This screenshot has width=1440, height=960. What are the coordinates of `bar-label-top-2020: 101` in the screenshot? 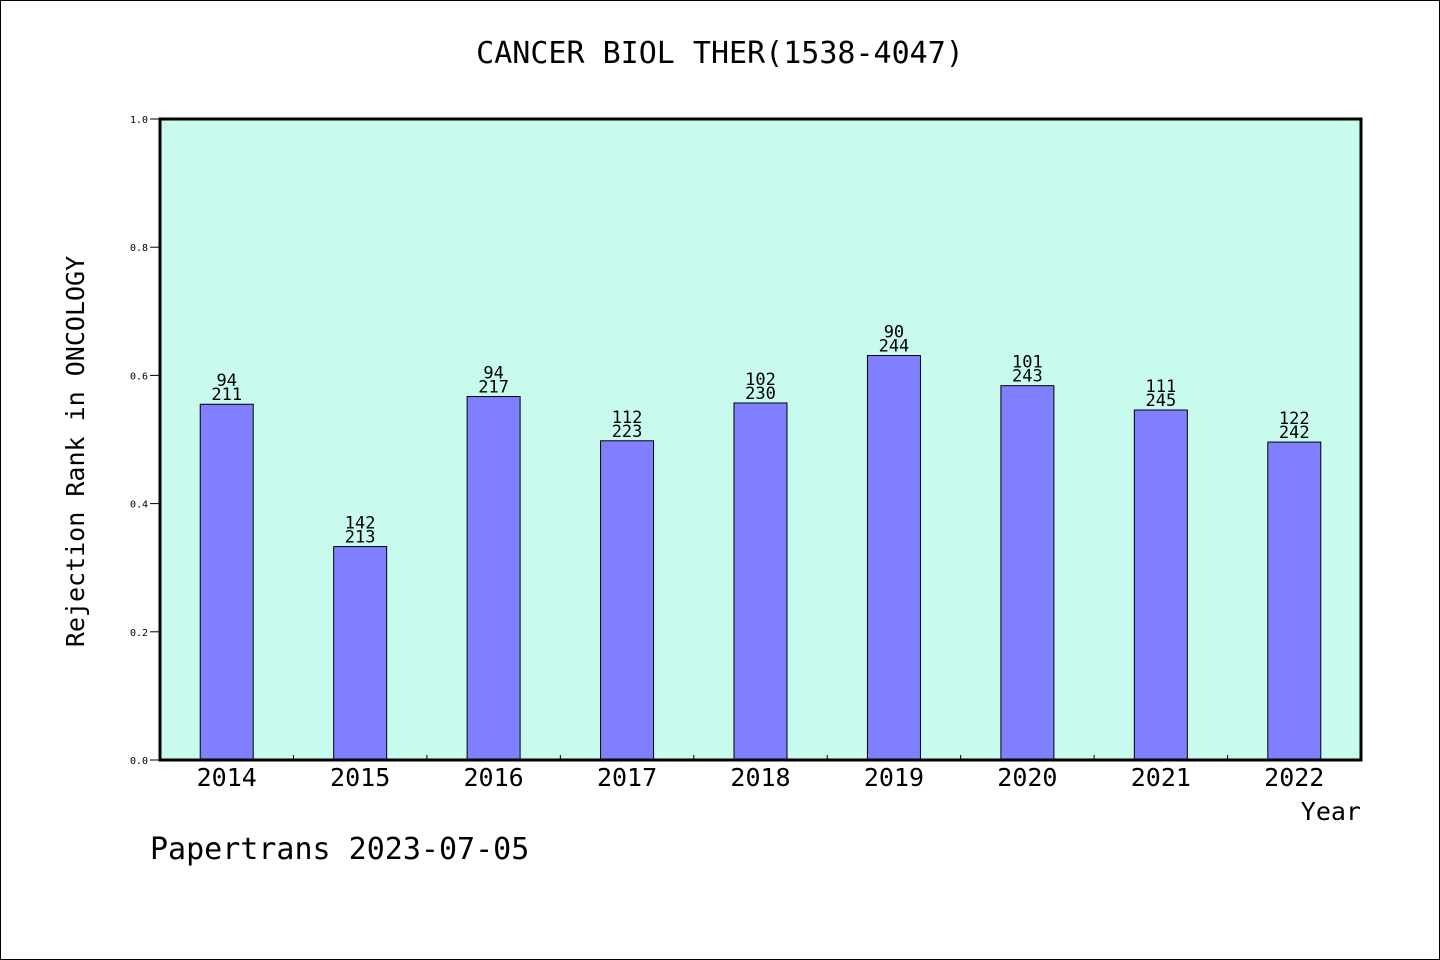 It's located at (1027, 363).